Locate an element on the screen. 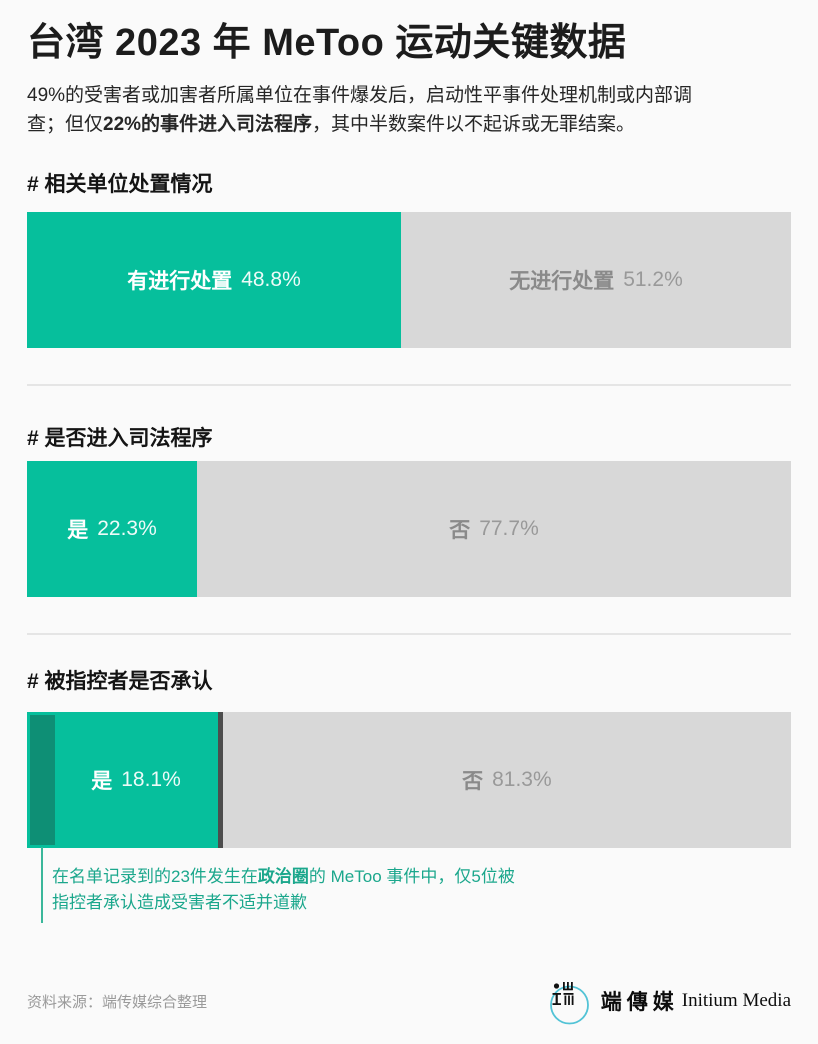 The height and width of the screenshot is (1044, 818). bar-segment-not-handled: 无进行处置 51.2% is located at coordinates (595, 280).